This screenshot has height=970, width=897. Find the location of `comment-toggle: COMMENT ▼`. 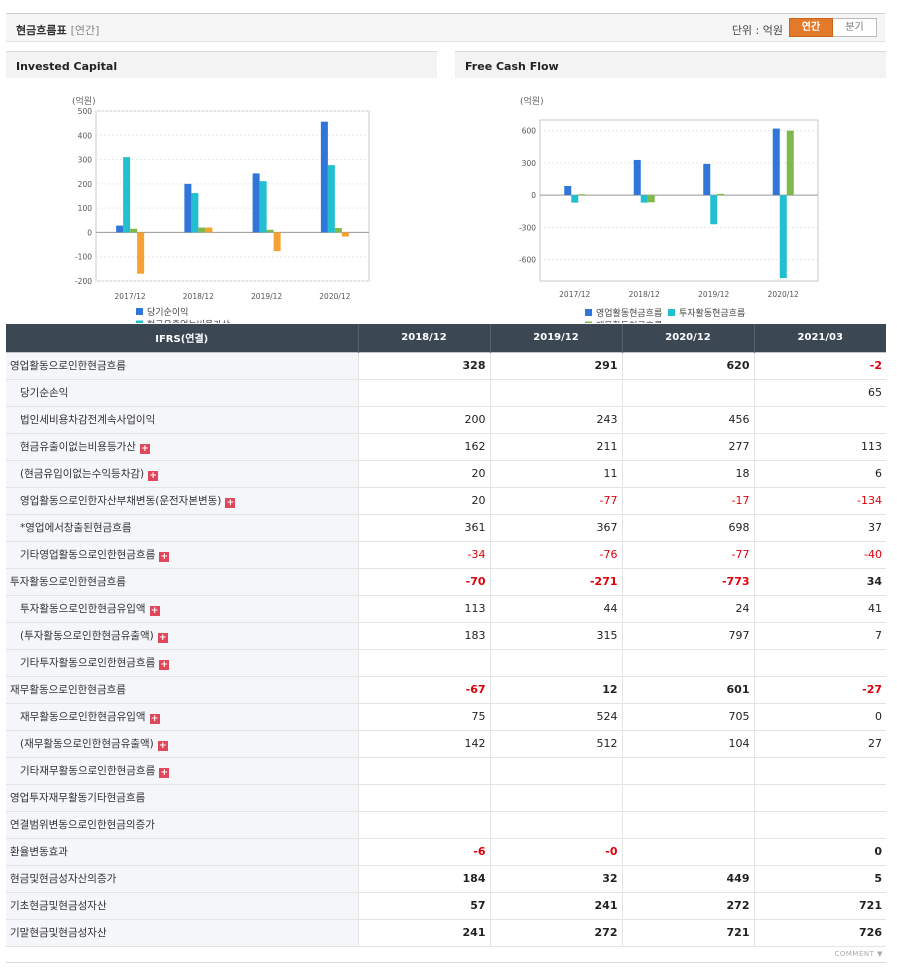

comment-toggle: COMMENT ▼ is located at coordinates (858, 954).